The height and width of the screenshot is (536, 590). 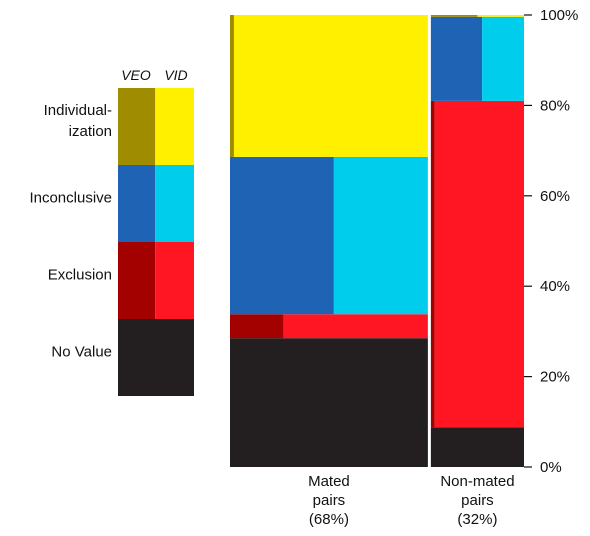 I want to click on y-axis: 0% 20% 40% 60% 80% 100%, so click(x=551, y=241).